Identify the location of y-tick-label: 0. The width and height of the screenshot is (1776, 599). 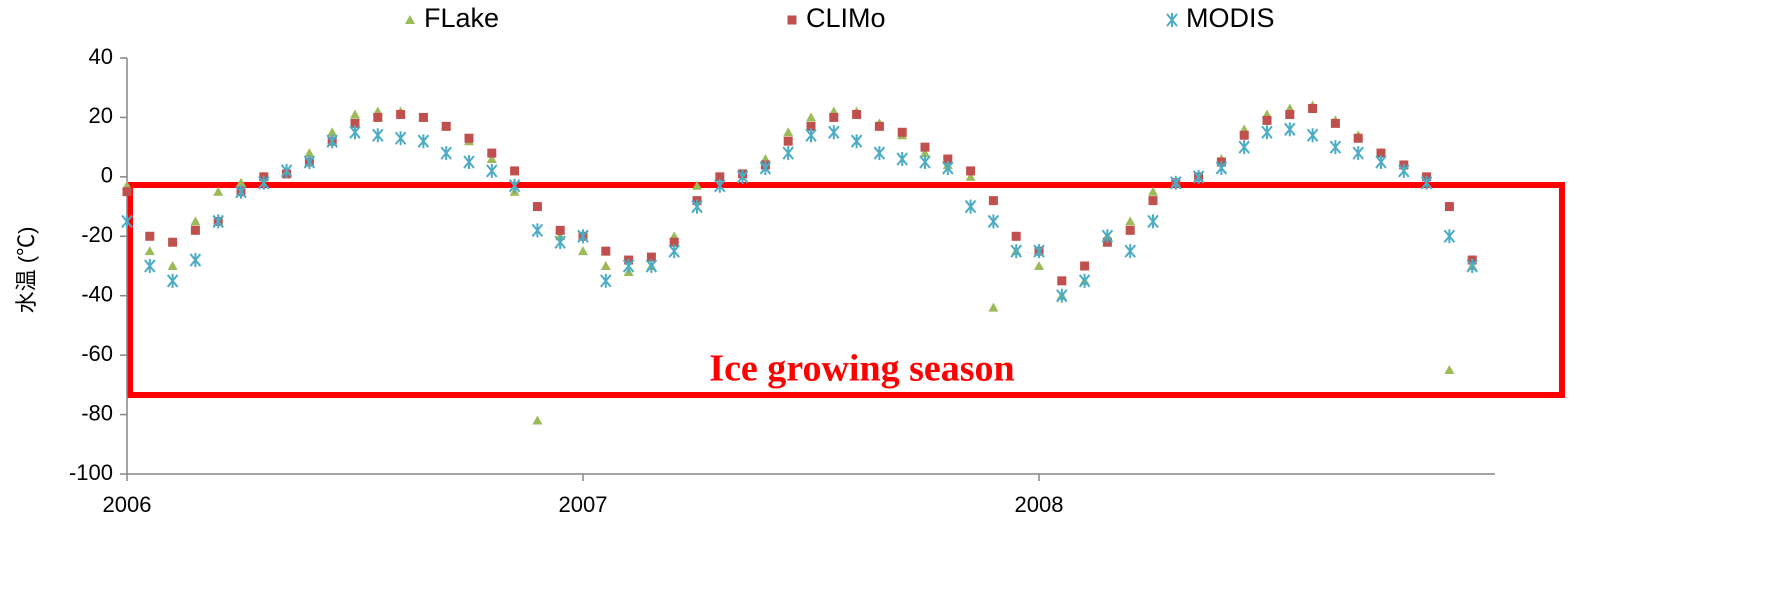
(107, 175).